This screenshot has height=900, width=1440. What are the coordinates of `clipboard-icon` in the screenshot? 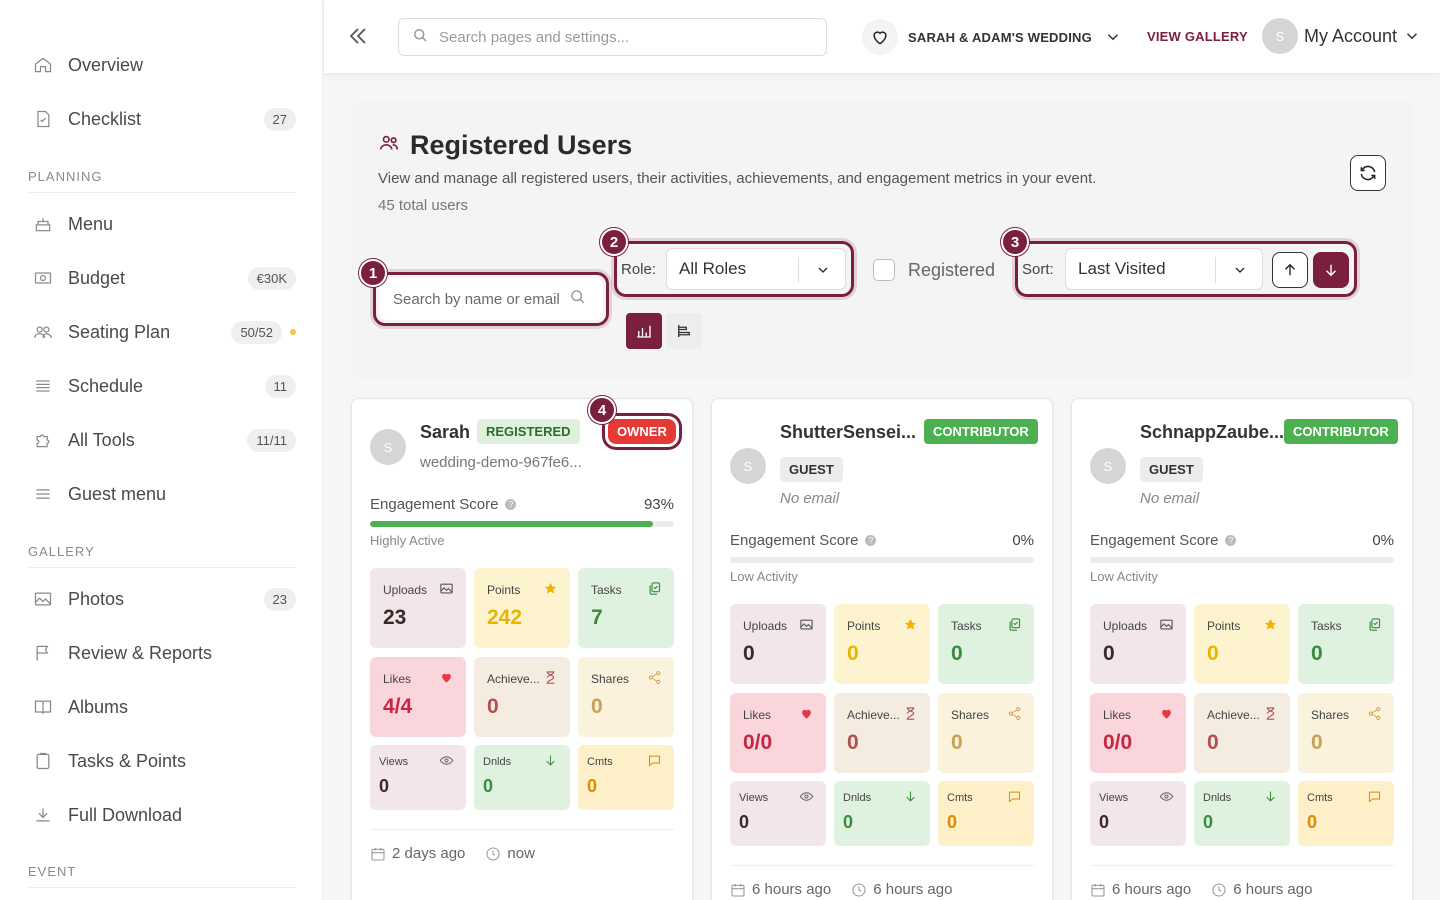 It's located at (43, 761).